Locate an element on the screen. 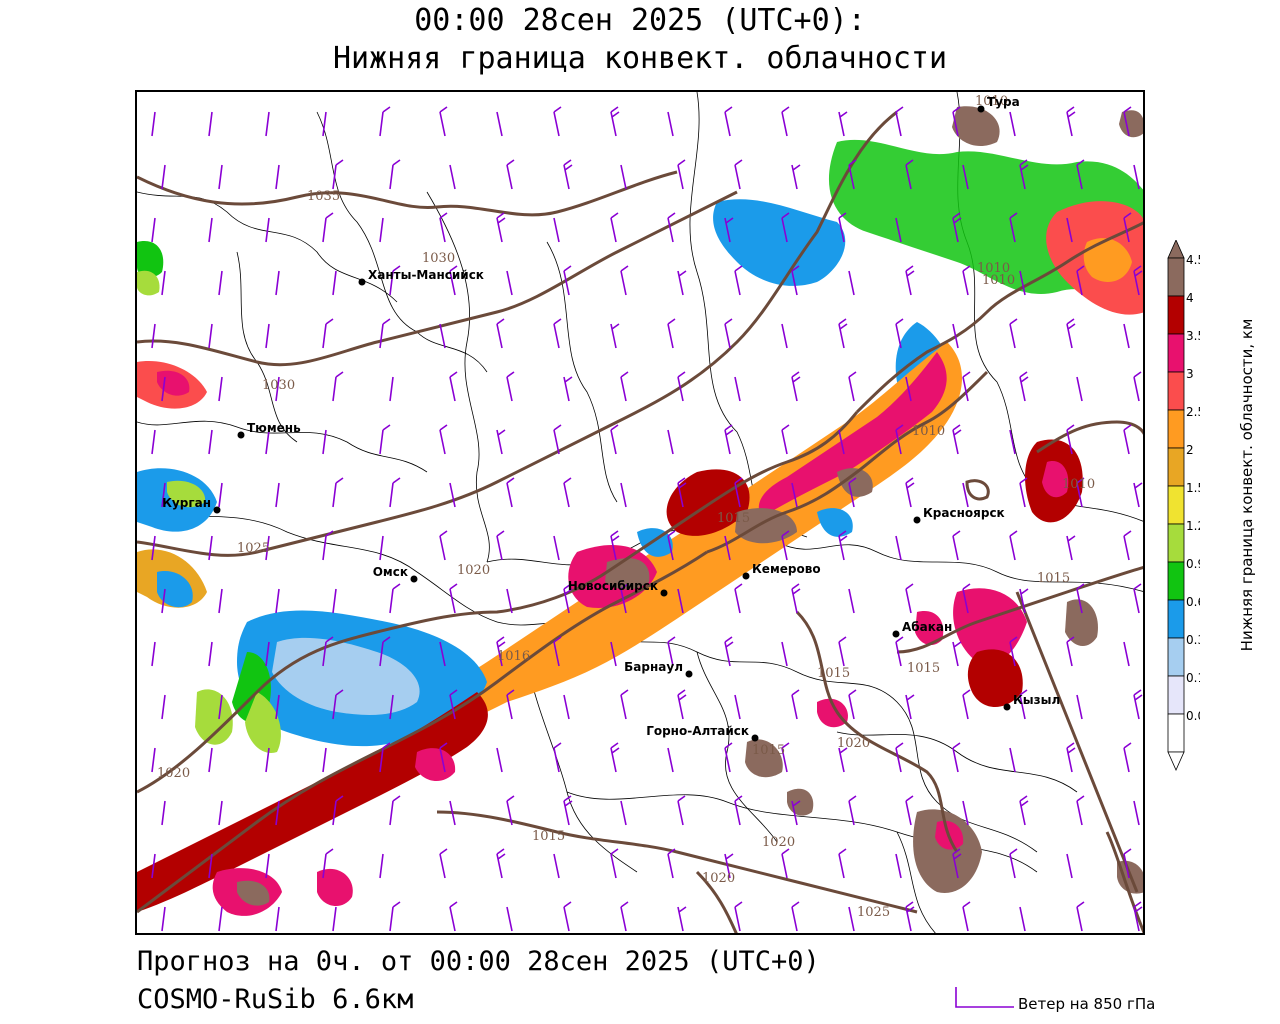  city-label: Горно-Алтайск is located at coordinates (697, 731).